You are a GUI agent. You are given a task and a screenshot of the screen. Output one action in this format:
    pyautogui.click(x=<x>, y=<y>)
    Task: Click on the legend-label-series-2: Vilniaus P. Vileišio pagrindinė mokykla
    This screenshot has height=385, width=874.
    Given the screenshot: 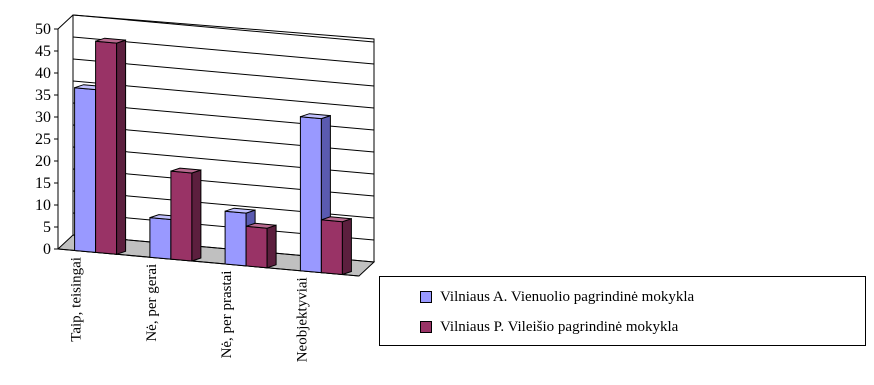 What is the action you would take?
    pyautogui.click(x=559, y=326)
    